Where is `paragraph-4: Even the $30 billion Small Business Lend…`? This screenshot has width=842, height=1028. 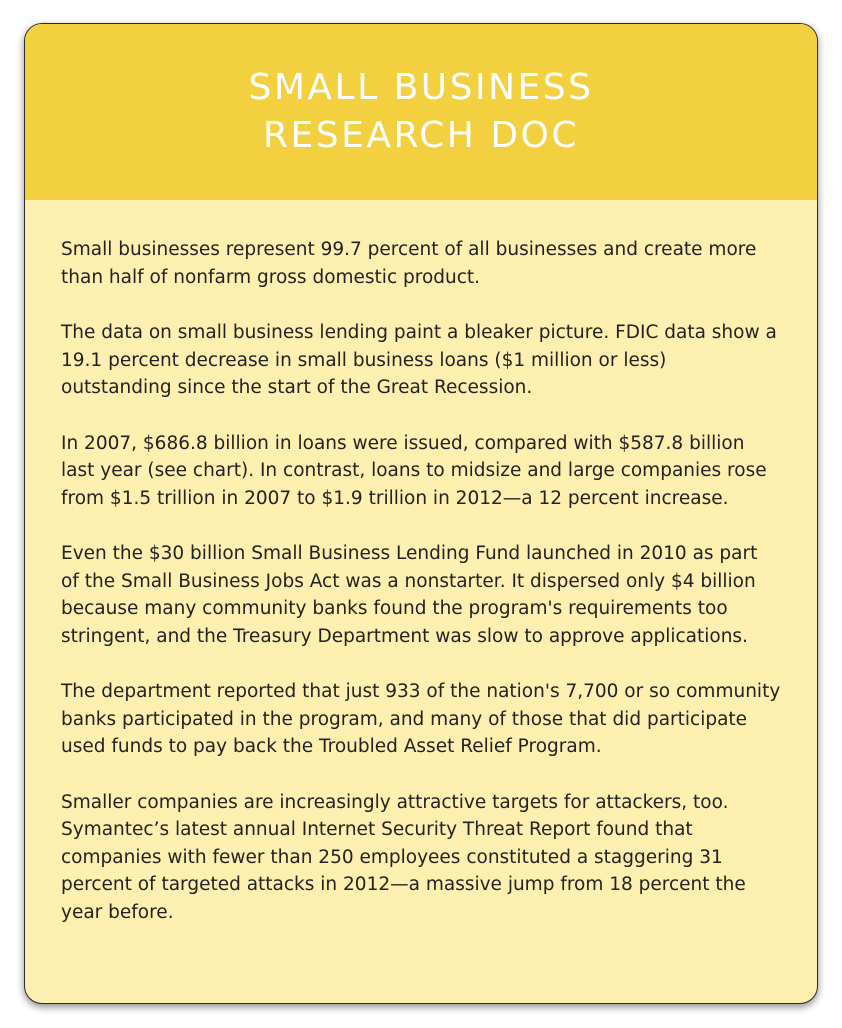
paragraph-4: Even the $30 billion Small Business Lend… is located at coordinates (409, 595).